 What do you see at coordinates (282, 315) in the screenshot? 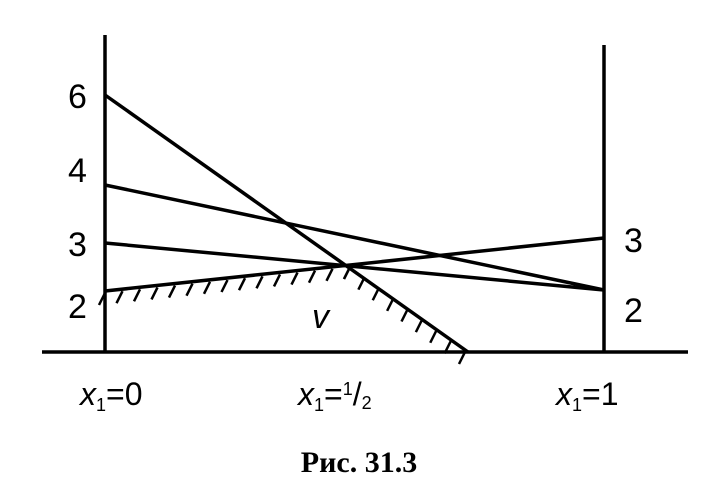
I see `hatching` at bounding box center [282, 315].